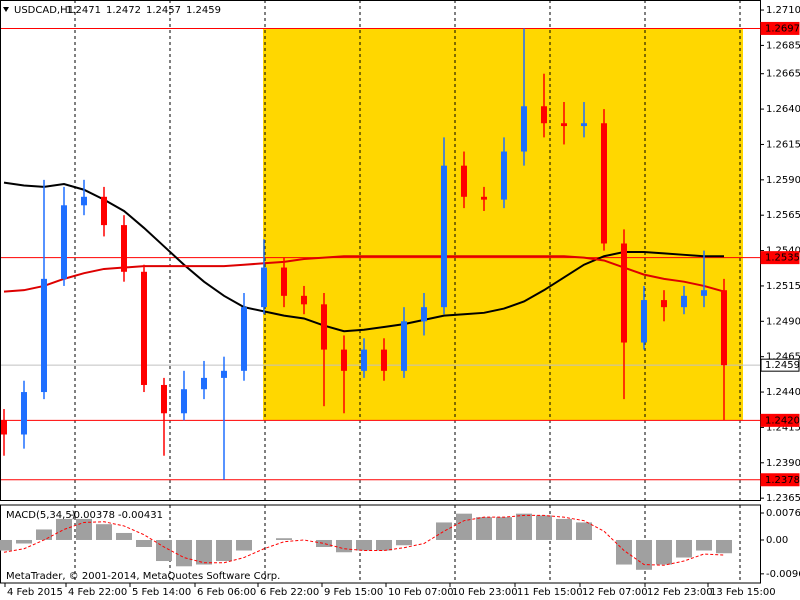 This screenshot has height=600, width=800. What do you see at coordinates (289, 592) in the screenshot?
I see `x-tick-label: 6 Feb 22:00` at bounding box center [289, 592].